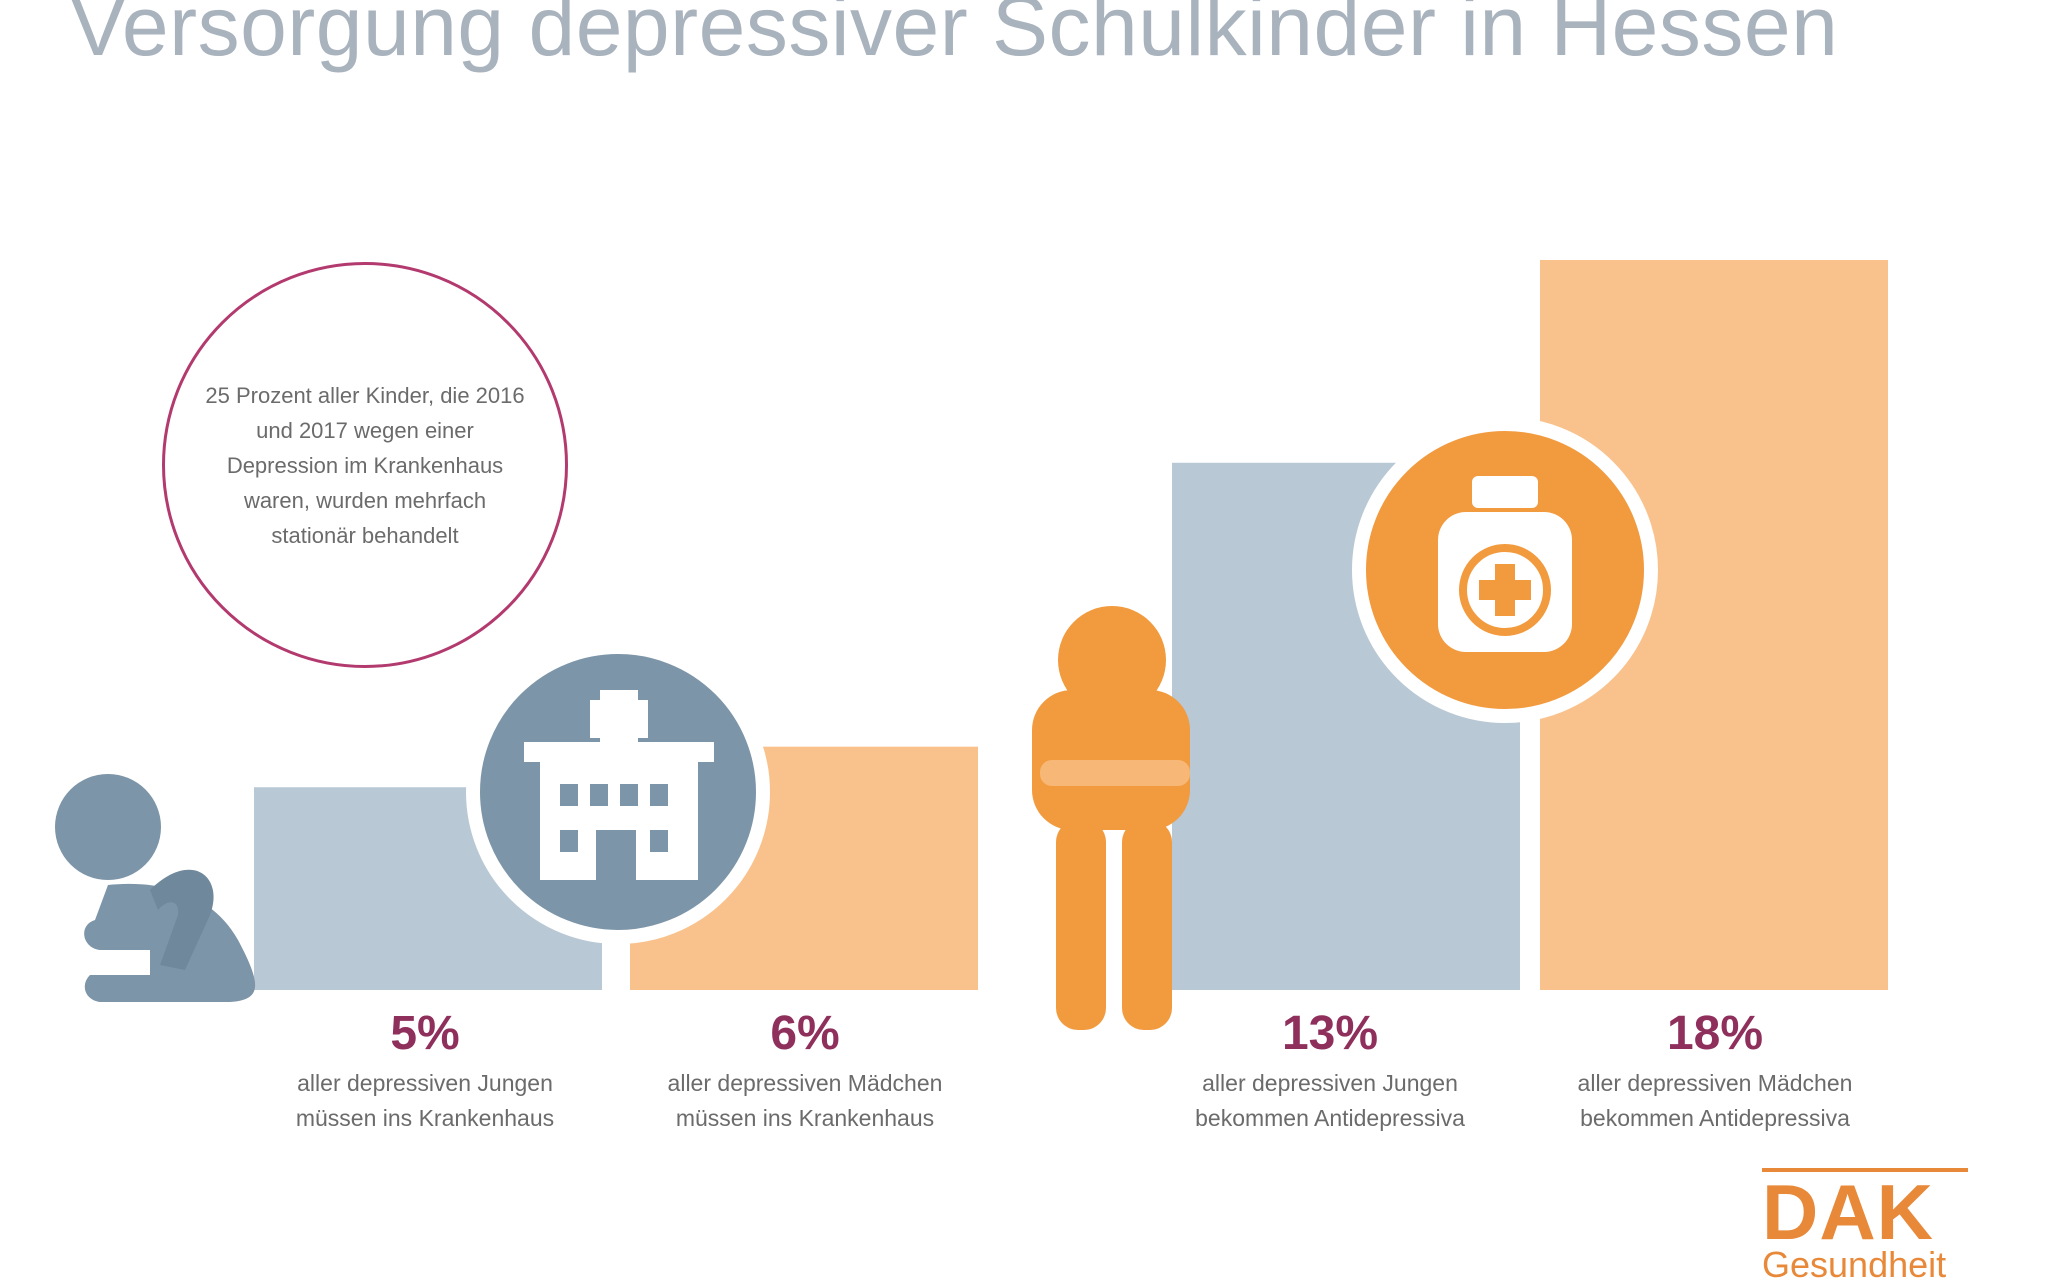 The width and height of the screenshot is (2048, 1285). I want to click on medicine-bottle-icon, so click(1505, 570).